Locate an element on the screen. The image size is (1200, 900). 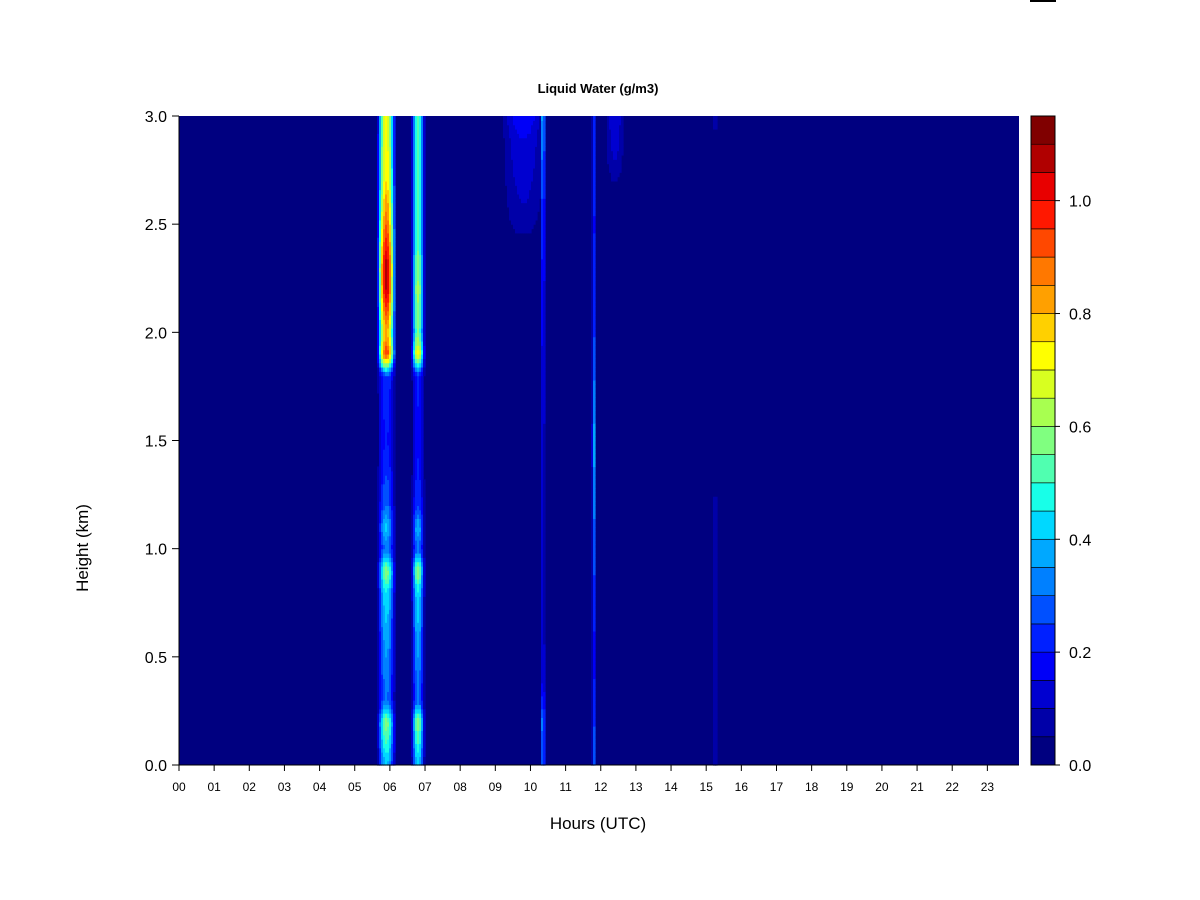
x-tick-label: 21 is located at coordinates (917, 787).